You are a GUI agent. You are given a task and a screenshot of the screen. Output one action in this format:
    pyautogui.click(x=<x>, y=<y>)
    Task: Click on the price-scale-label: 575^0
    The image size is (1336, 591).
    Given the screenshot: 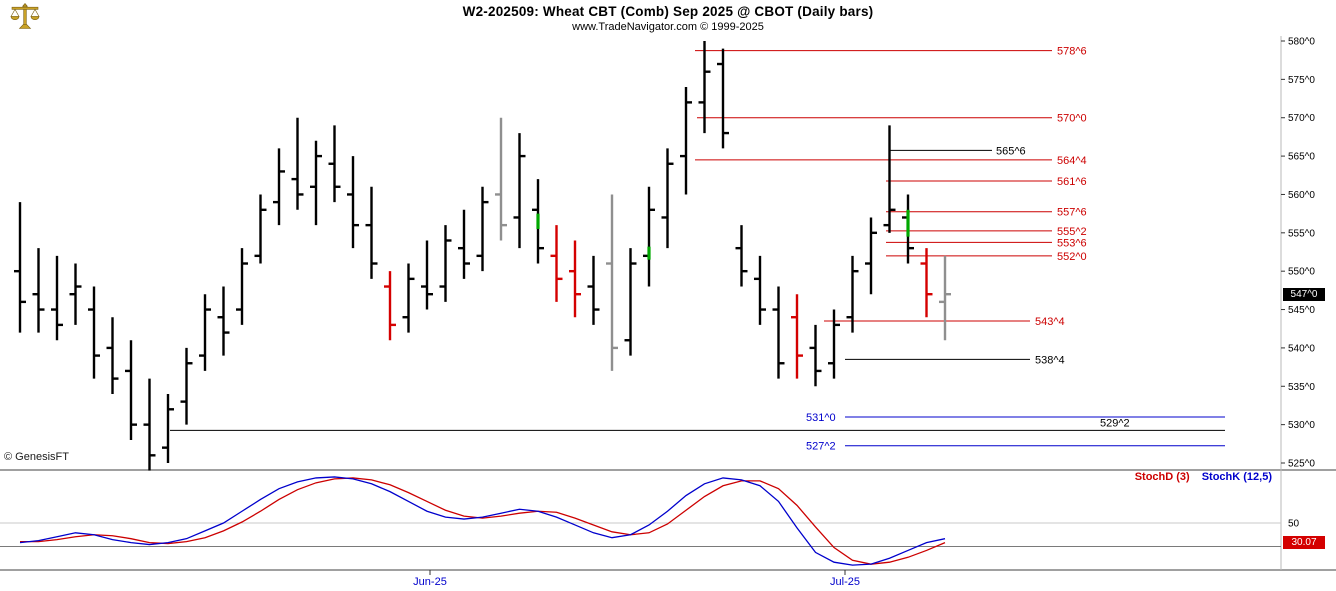 What is the action you would take?
    pyautogui.click(x=1301, y=80)
    